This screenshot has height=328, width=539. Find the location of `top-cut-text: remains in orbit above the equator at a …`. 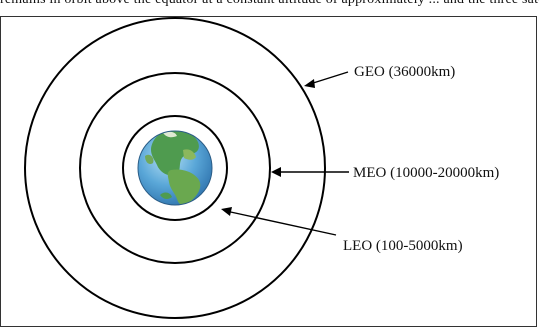

top-cut-text: remains in orbit above the equator at a … is located at coordinates (269, 4).